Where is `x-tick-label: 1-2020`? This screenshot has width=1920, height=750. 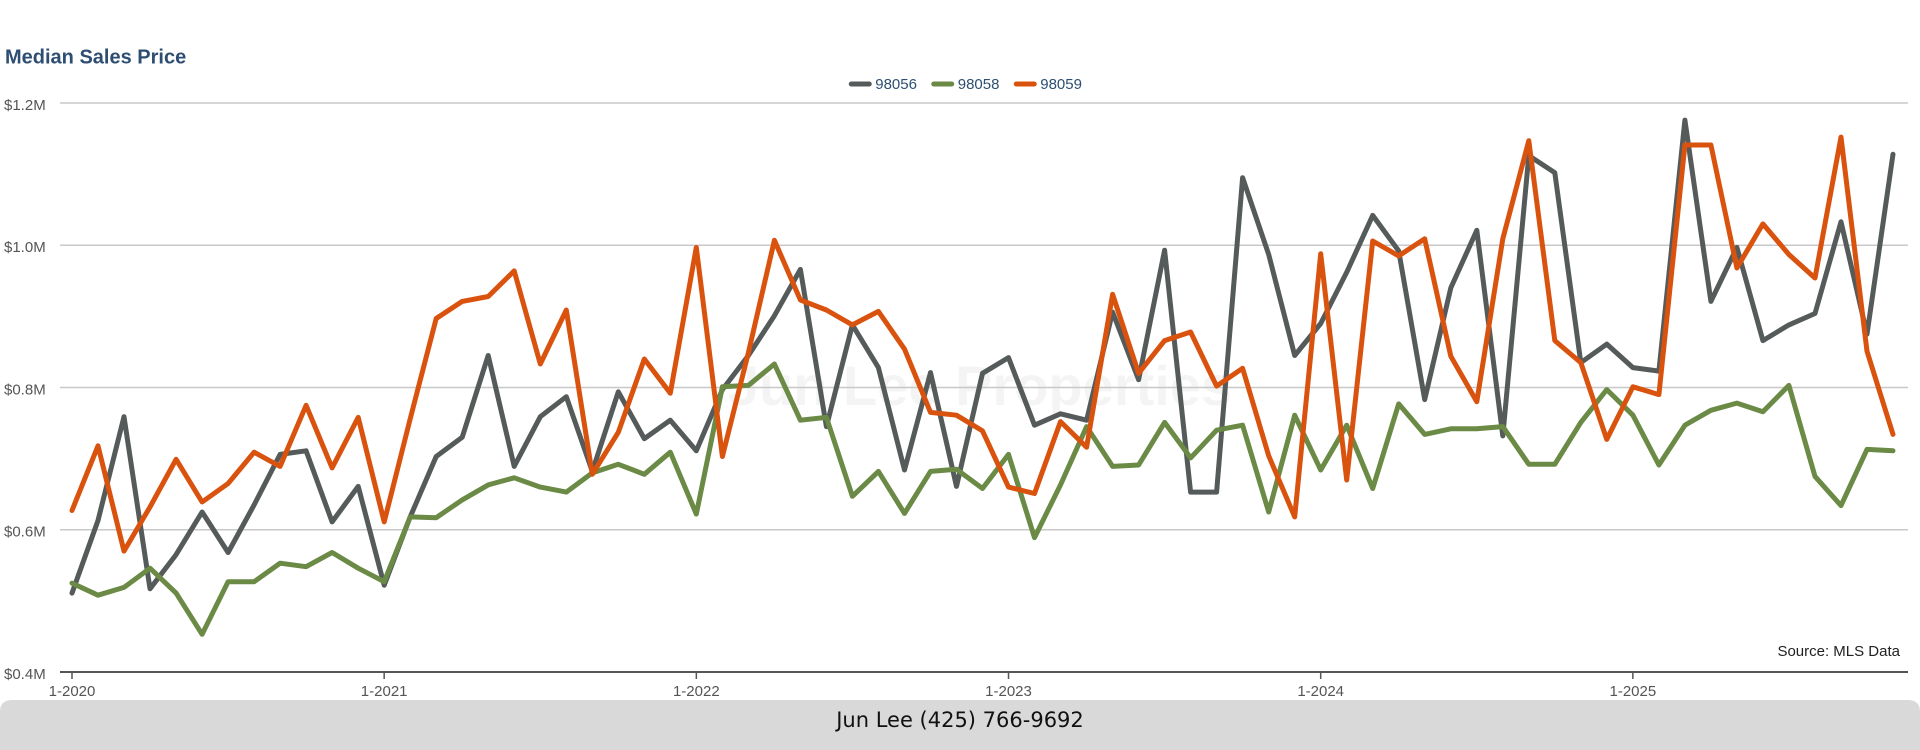 x-tick-label: 1-2020 is located at coordinates (72, 691).